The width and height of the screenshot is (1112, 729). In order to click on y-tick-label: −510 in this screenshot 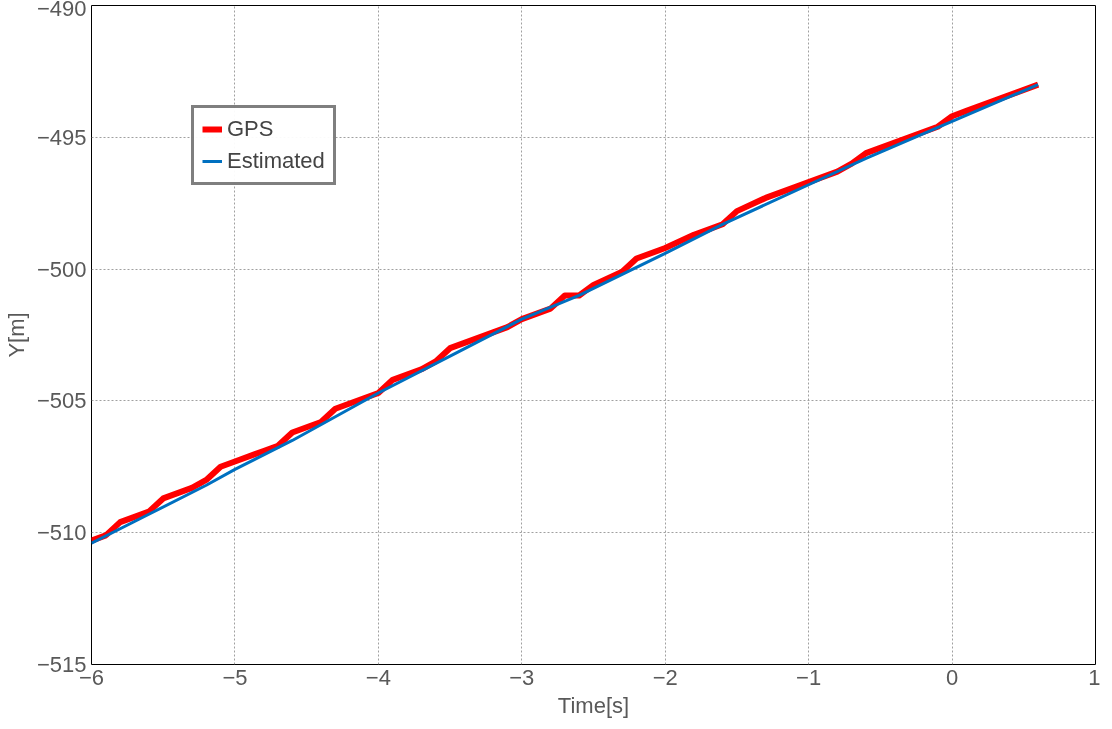, I will do `click(61, 533)`.